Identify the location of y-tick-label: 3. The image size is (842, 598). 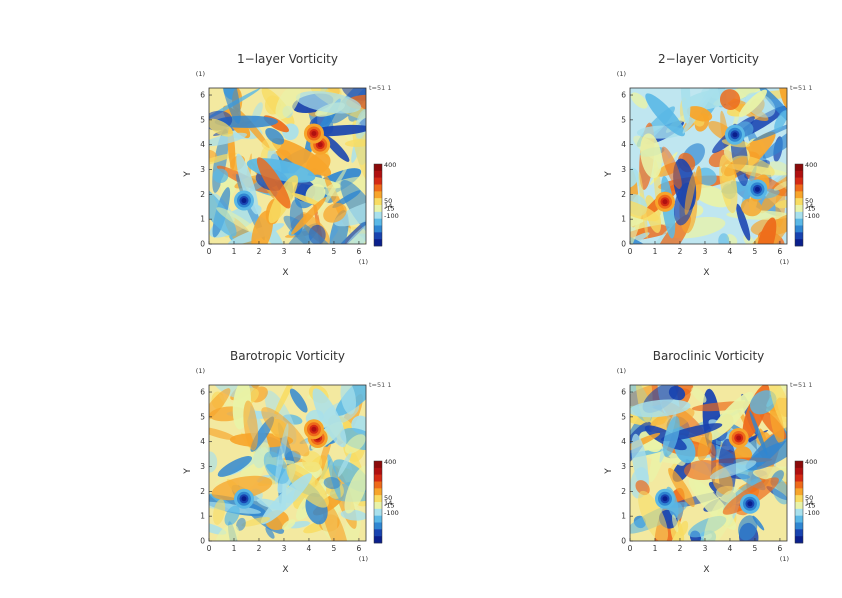
(202, 169).